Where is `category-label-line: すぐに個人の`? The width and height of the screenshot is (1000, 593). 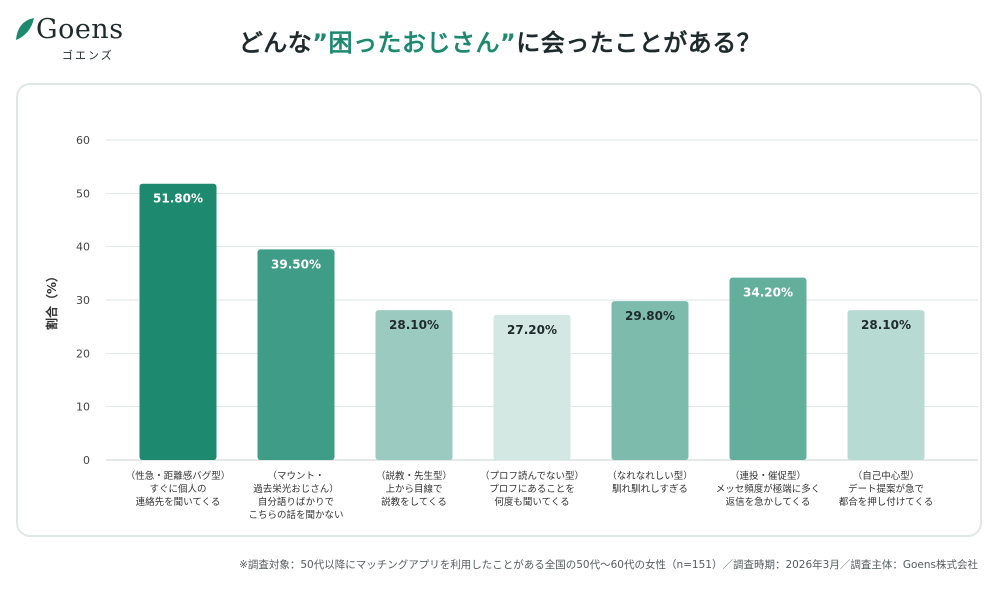
category-label-line: すぐに個人の is located at coordinates (177, 489).